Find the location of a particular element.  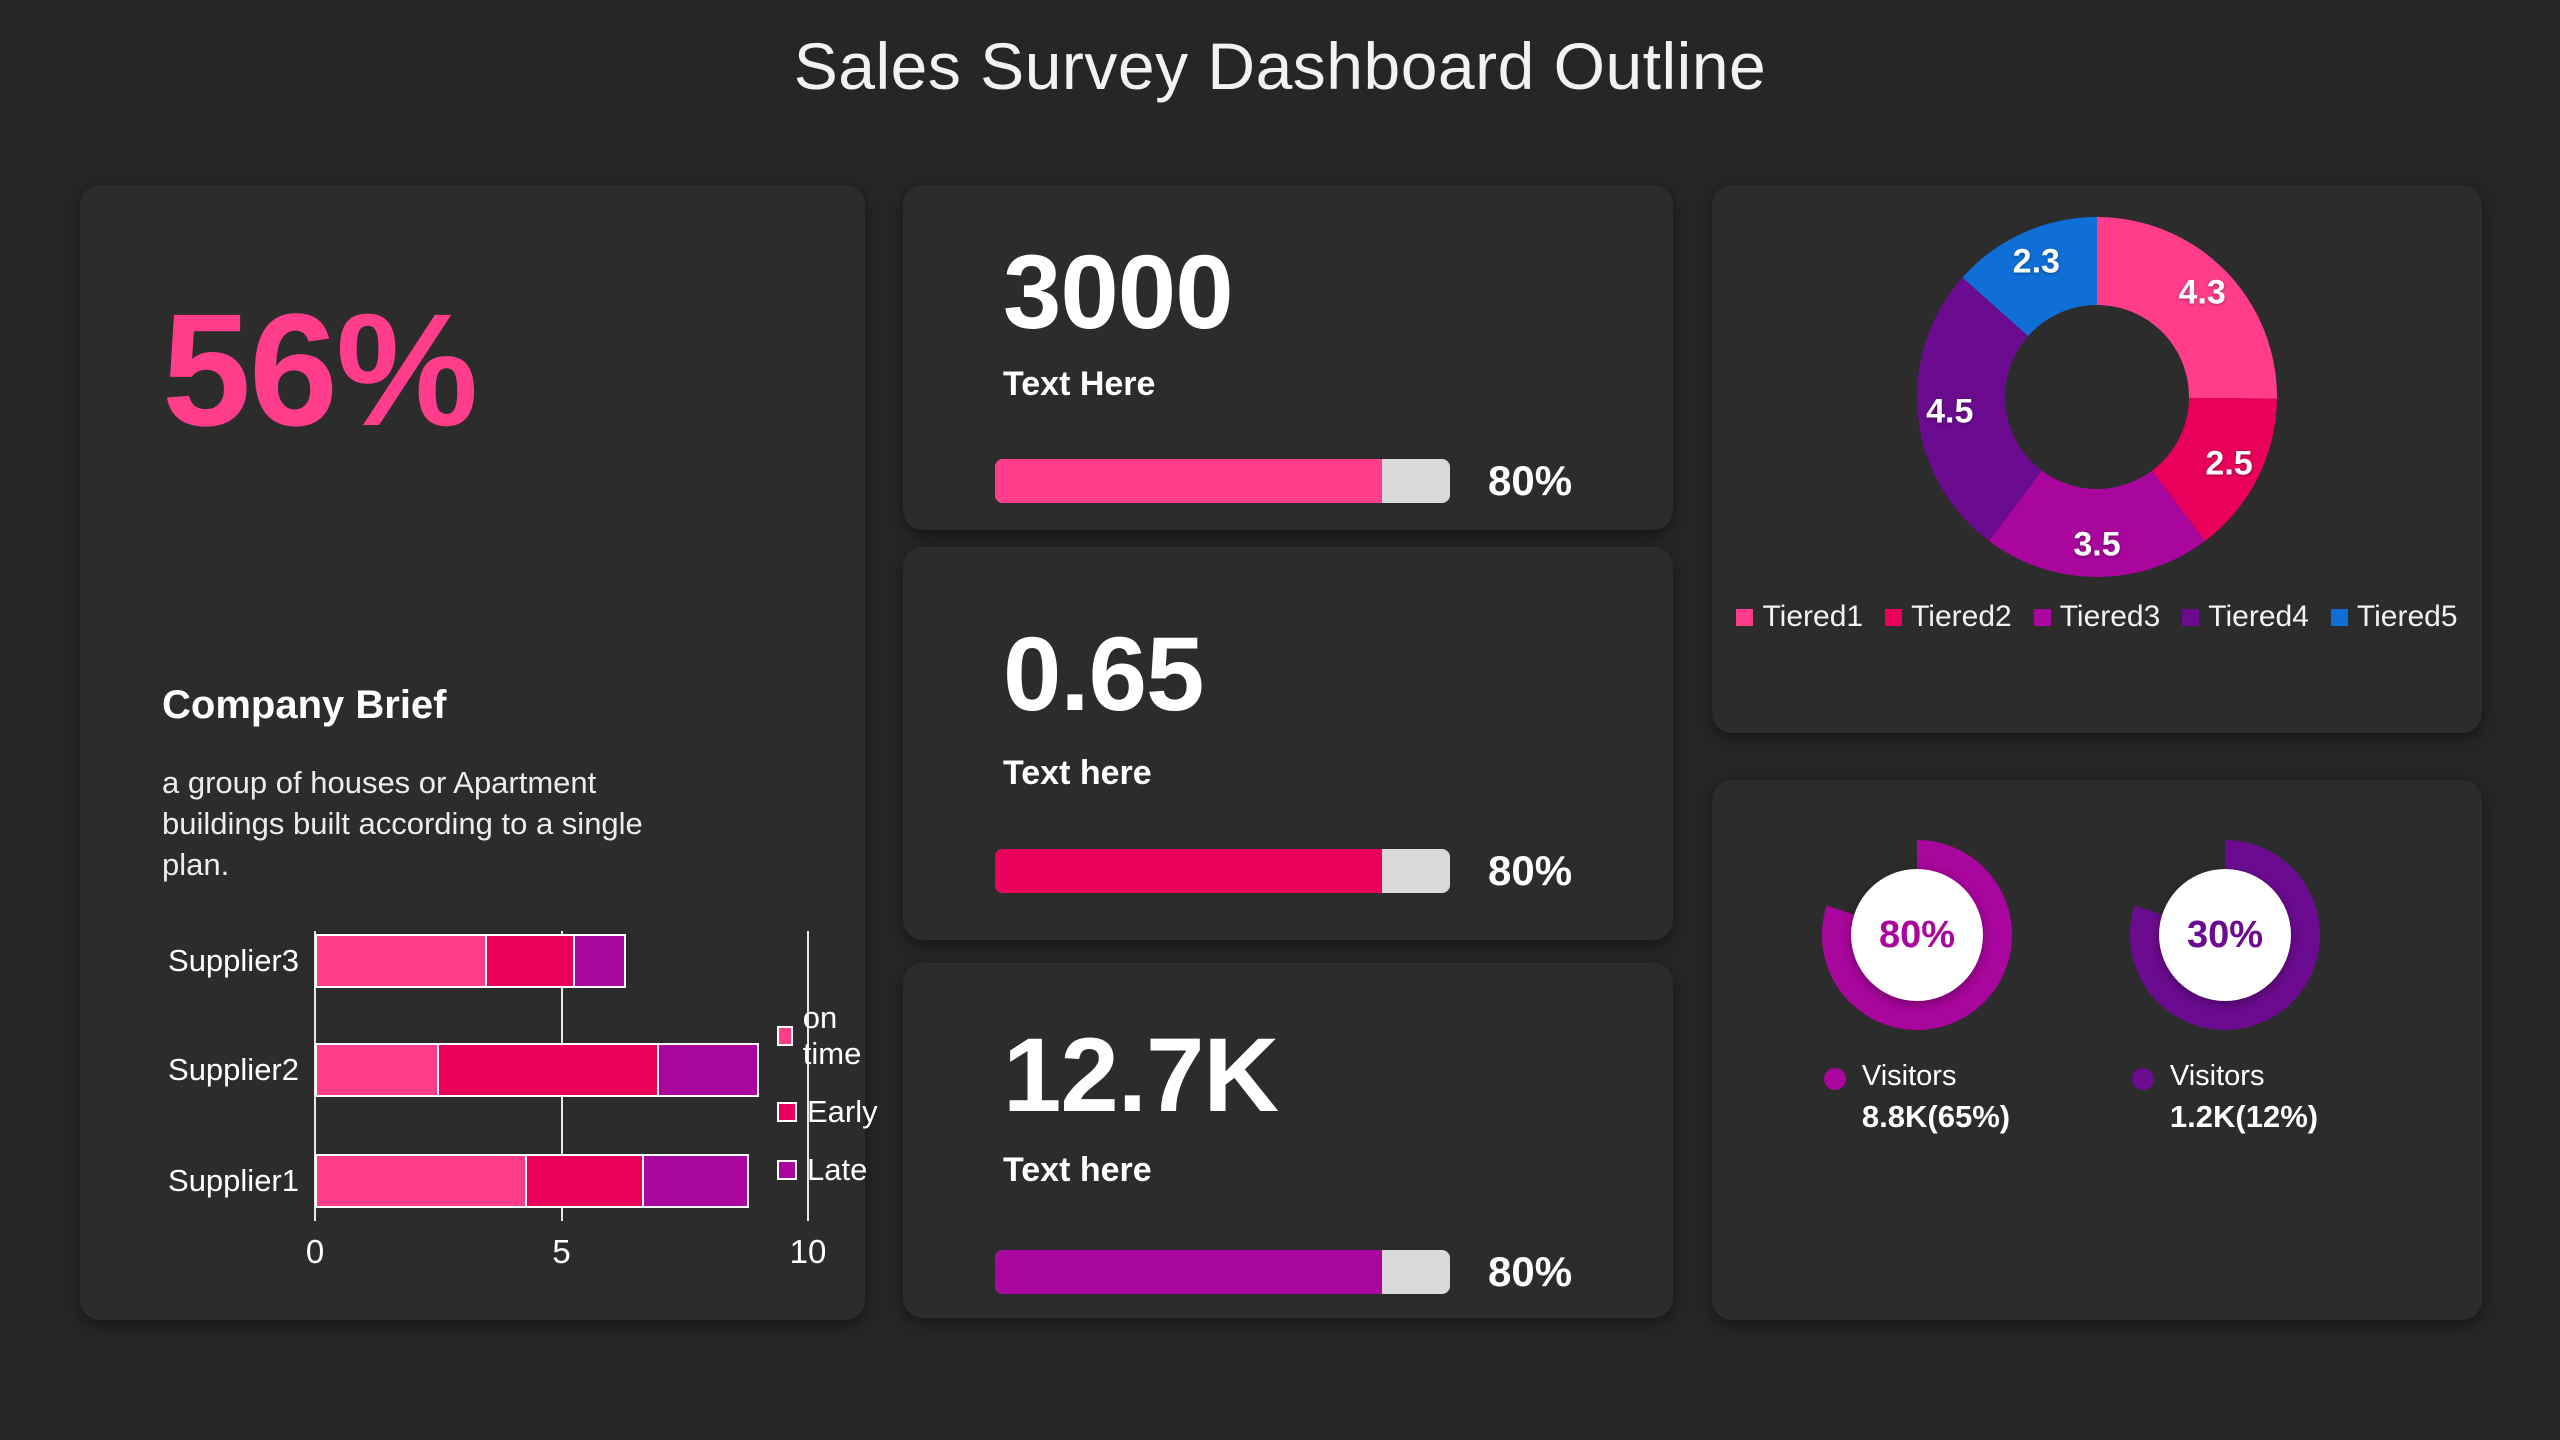

legend-item: Early is located at coordinates (827, 1112).